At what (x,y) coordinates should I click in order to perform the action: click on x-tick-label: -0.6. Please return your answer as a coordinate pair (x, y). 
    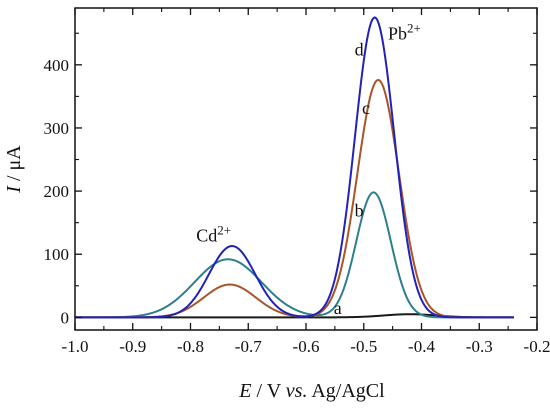
    Looking at the image, I should click on (306, 346).